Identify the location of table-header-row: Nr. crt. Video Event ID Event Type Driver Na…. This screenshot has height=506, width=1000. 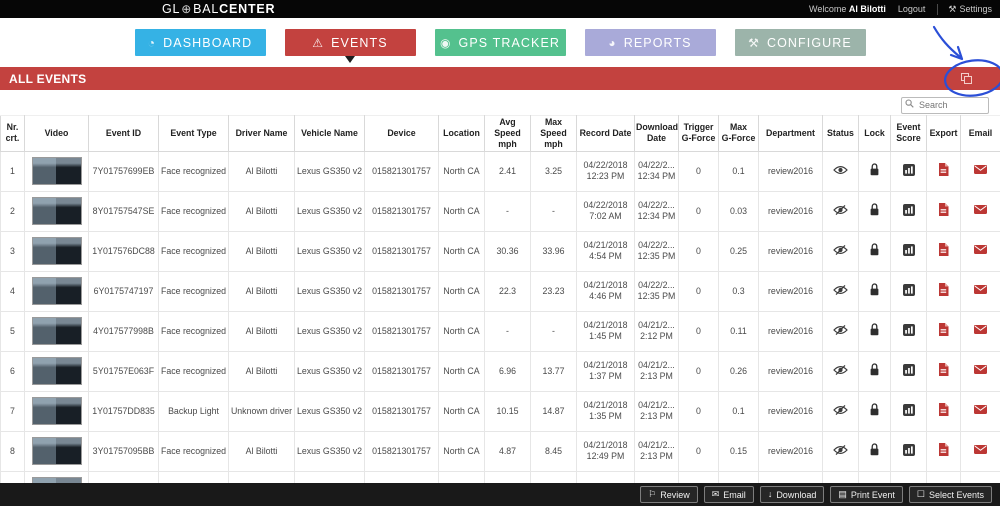
(500, 133).